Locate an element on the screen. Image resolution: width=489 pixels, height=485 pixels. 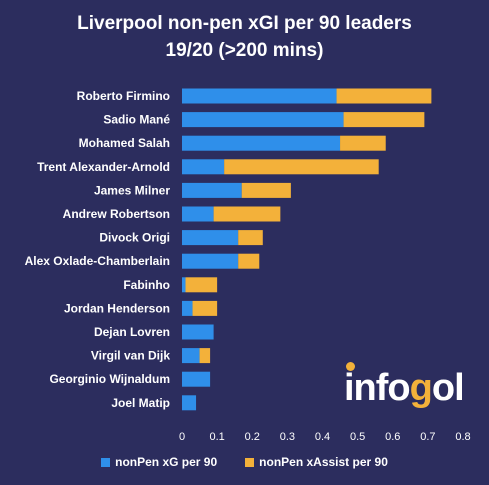
x-tick-label: 0.6 is located at coordinates (392, 437).